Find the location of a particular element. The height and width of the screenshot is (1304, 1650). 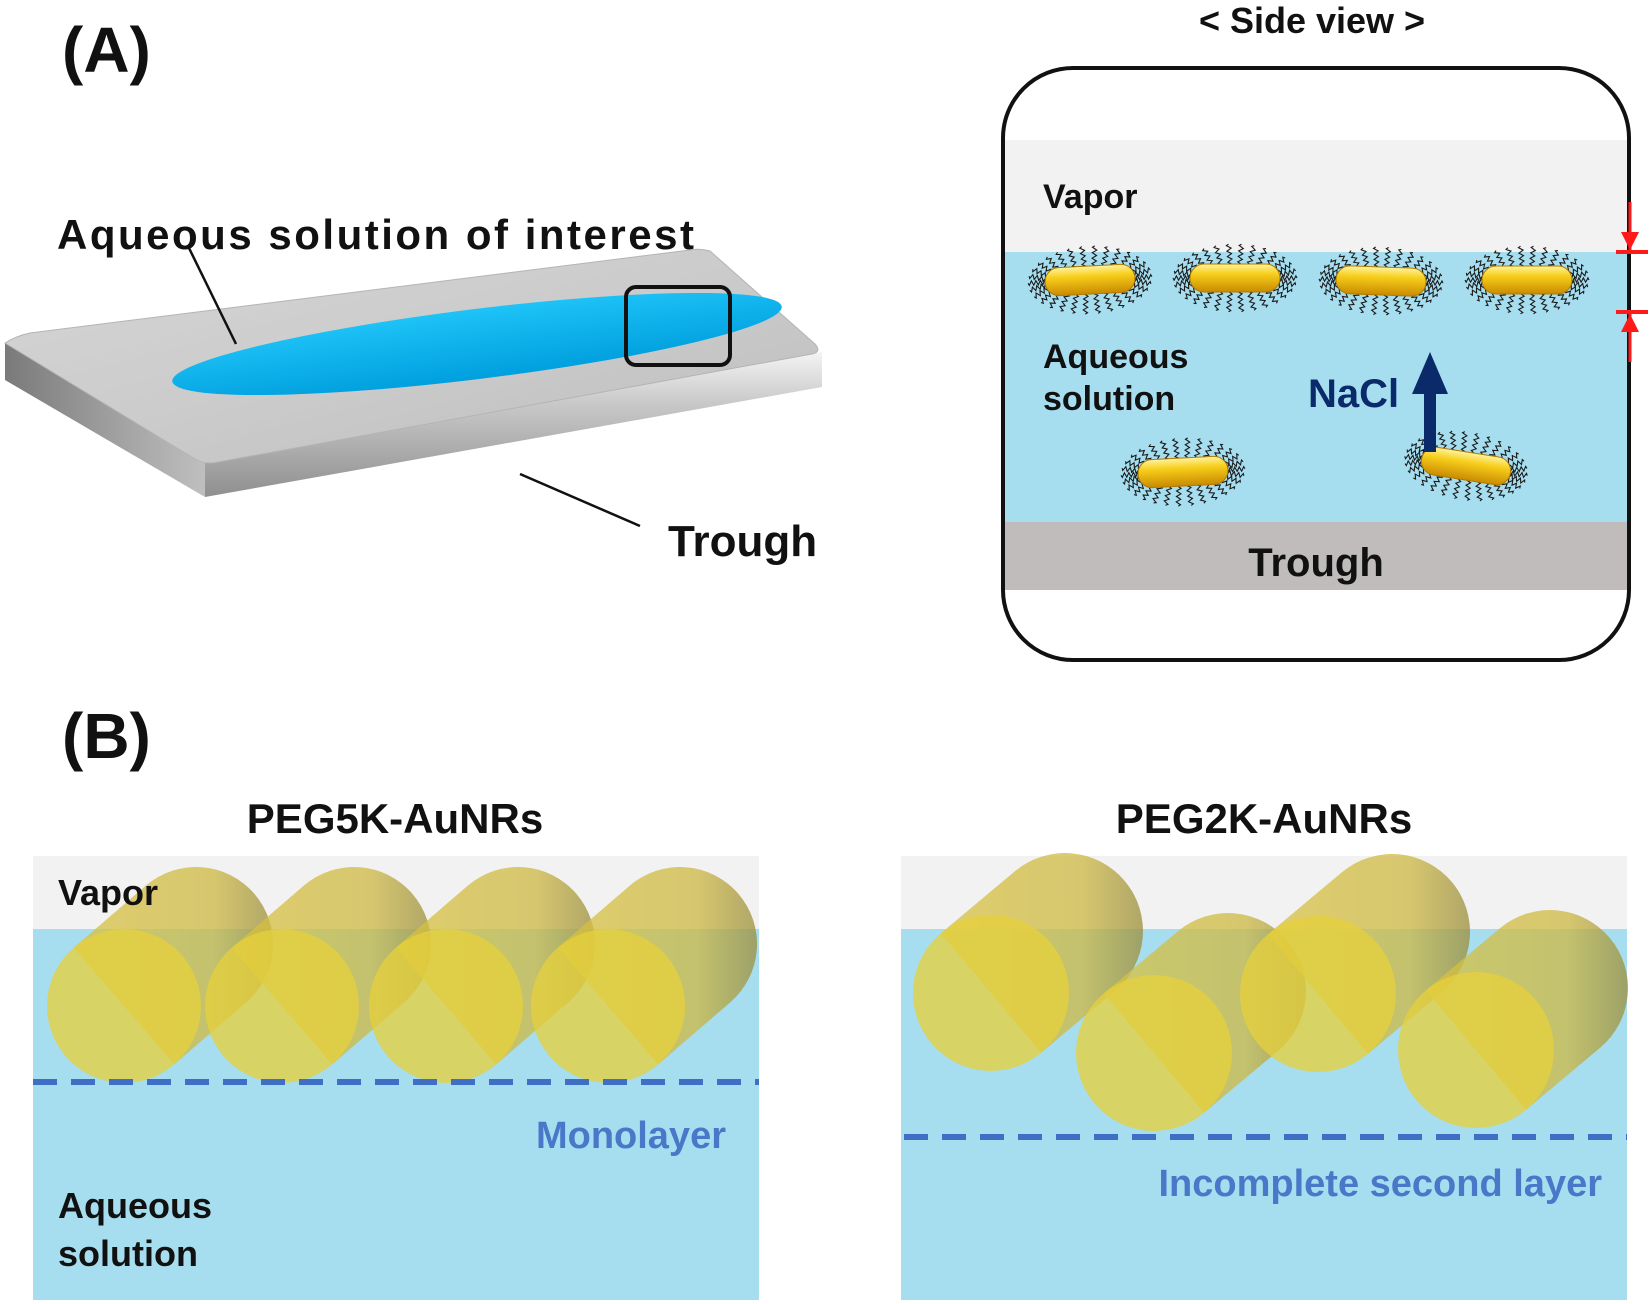

left-aqueous-label-line1: Aqueous is located at coordinates (135, 1205).